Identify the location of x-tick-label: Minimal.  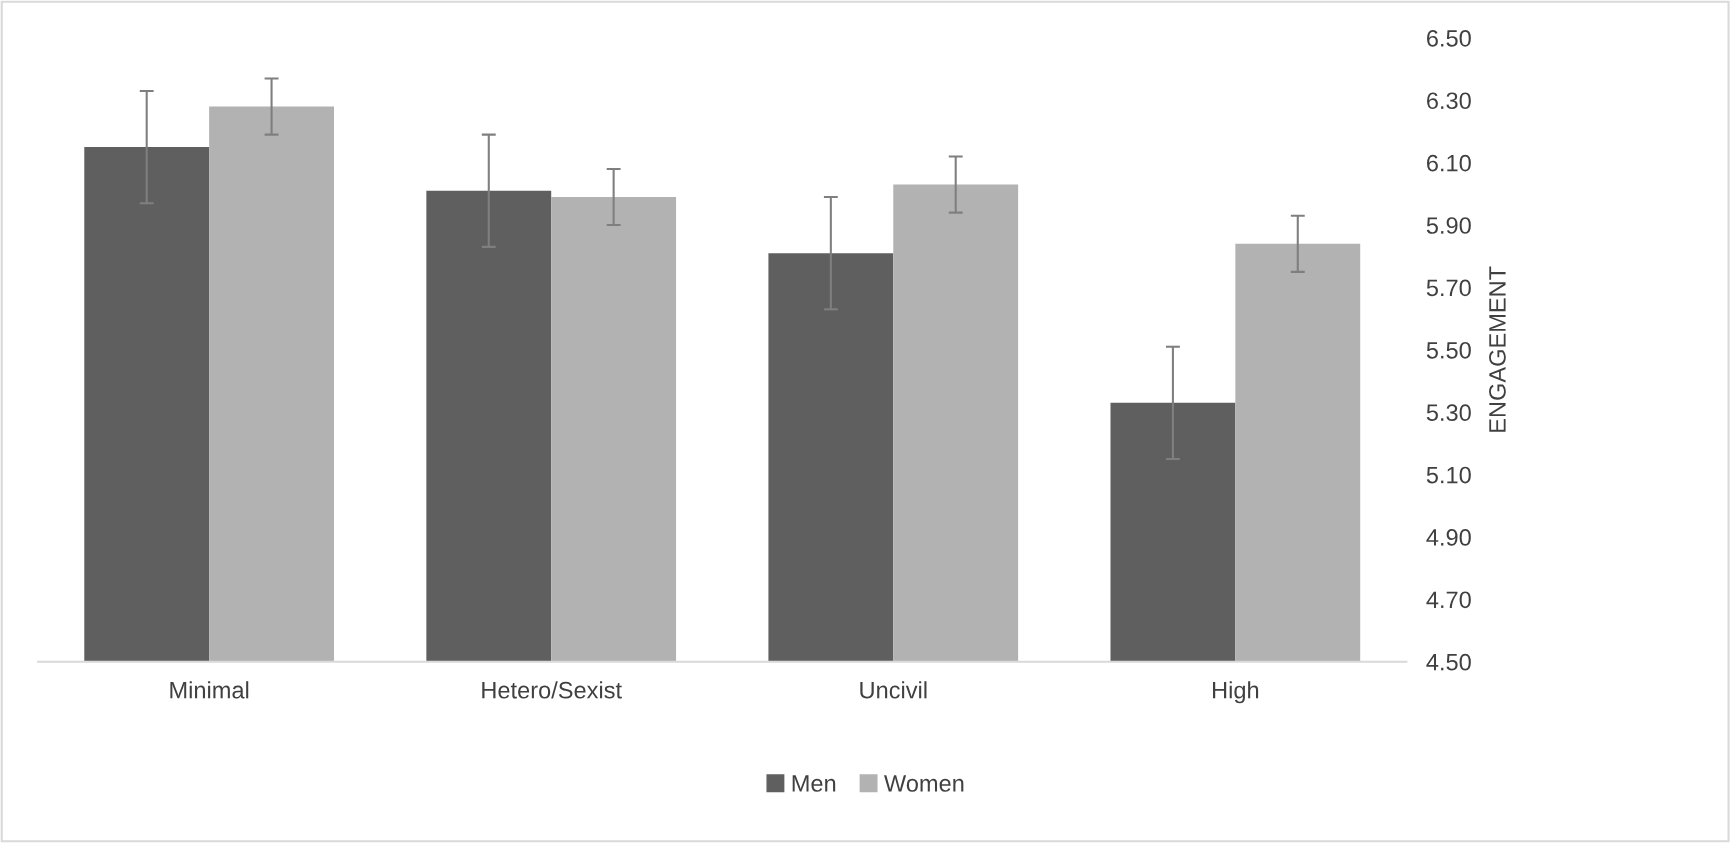
(209, 690).